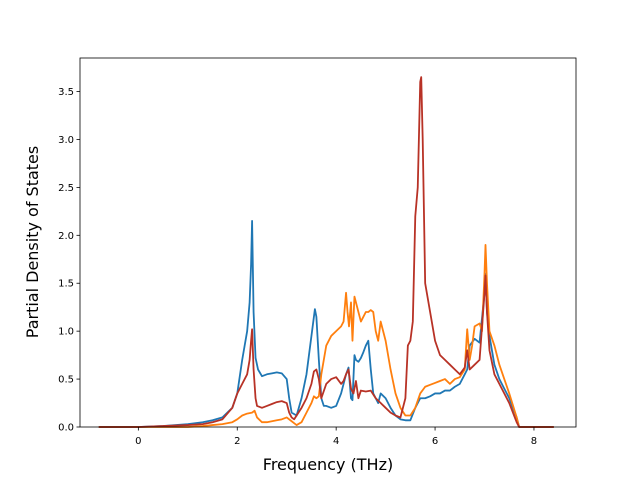  What do you see at coordinates (66, 188) in the screenshot?
I see `y-tick-label: 2.5` at bounding box center [66, 188].